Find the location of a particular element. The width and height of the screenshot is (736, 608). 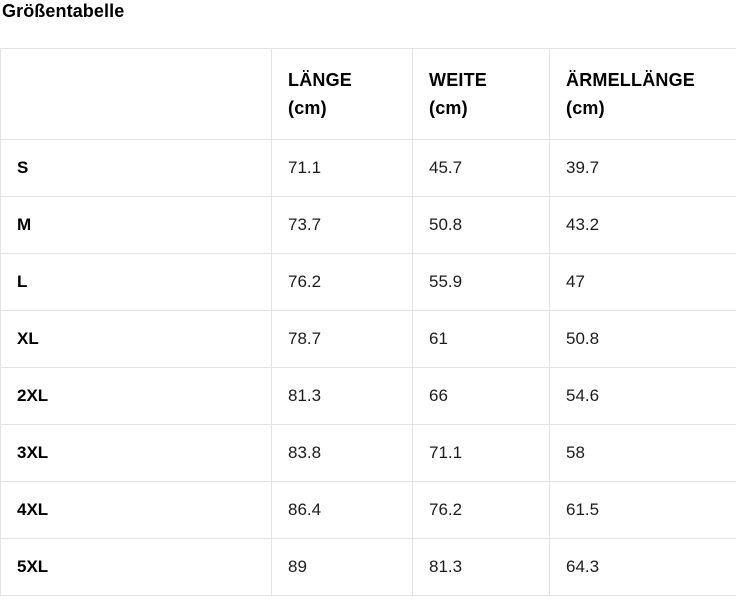

aermellaenge-cell: 47 is located at coordinates (642, 282).